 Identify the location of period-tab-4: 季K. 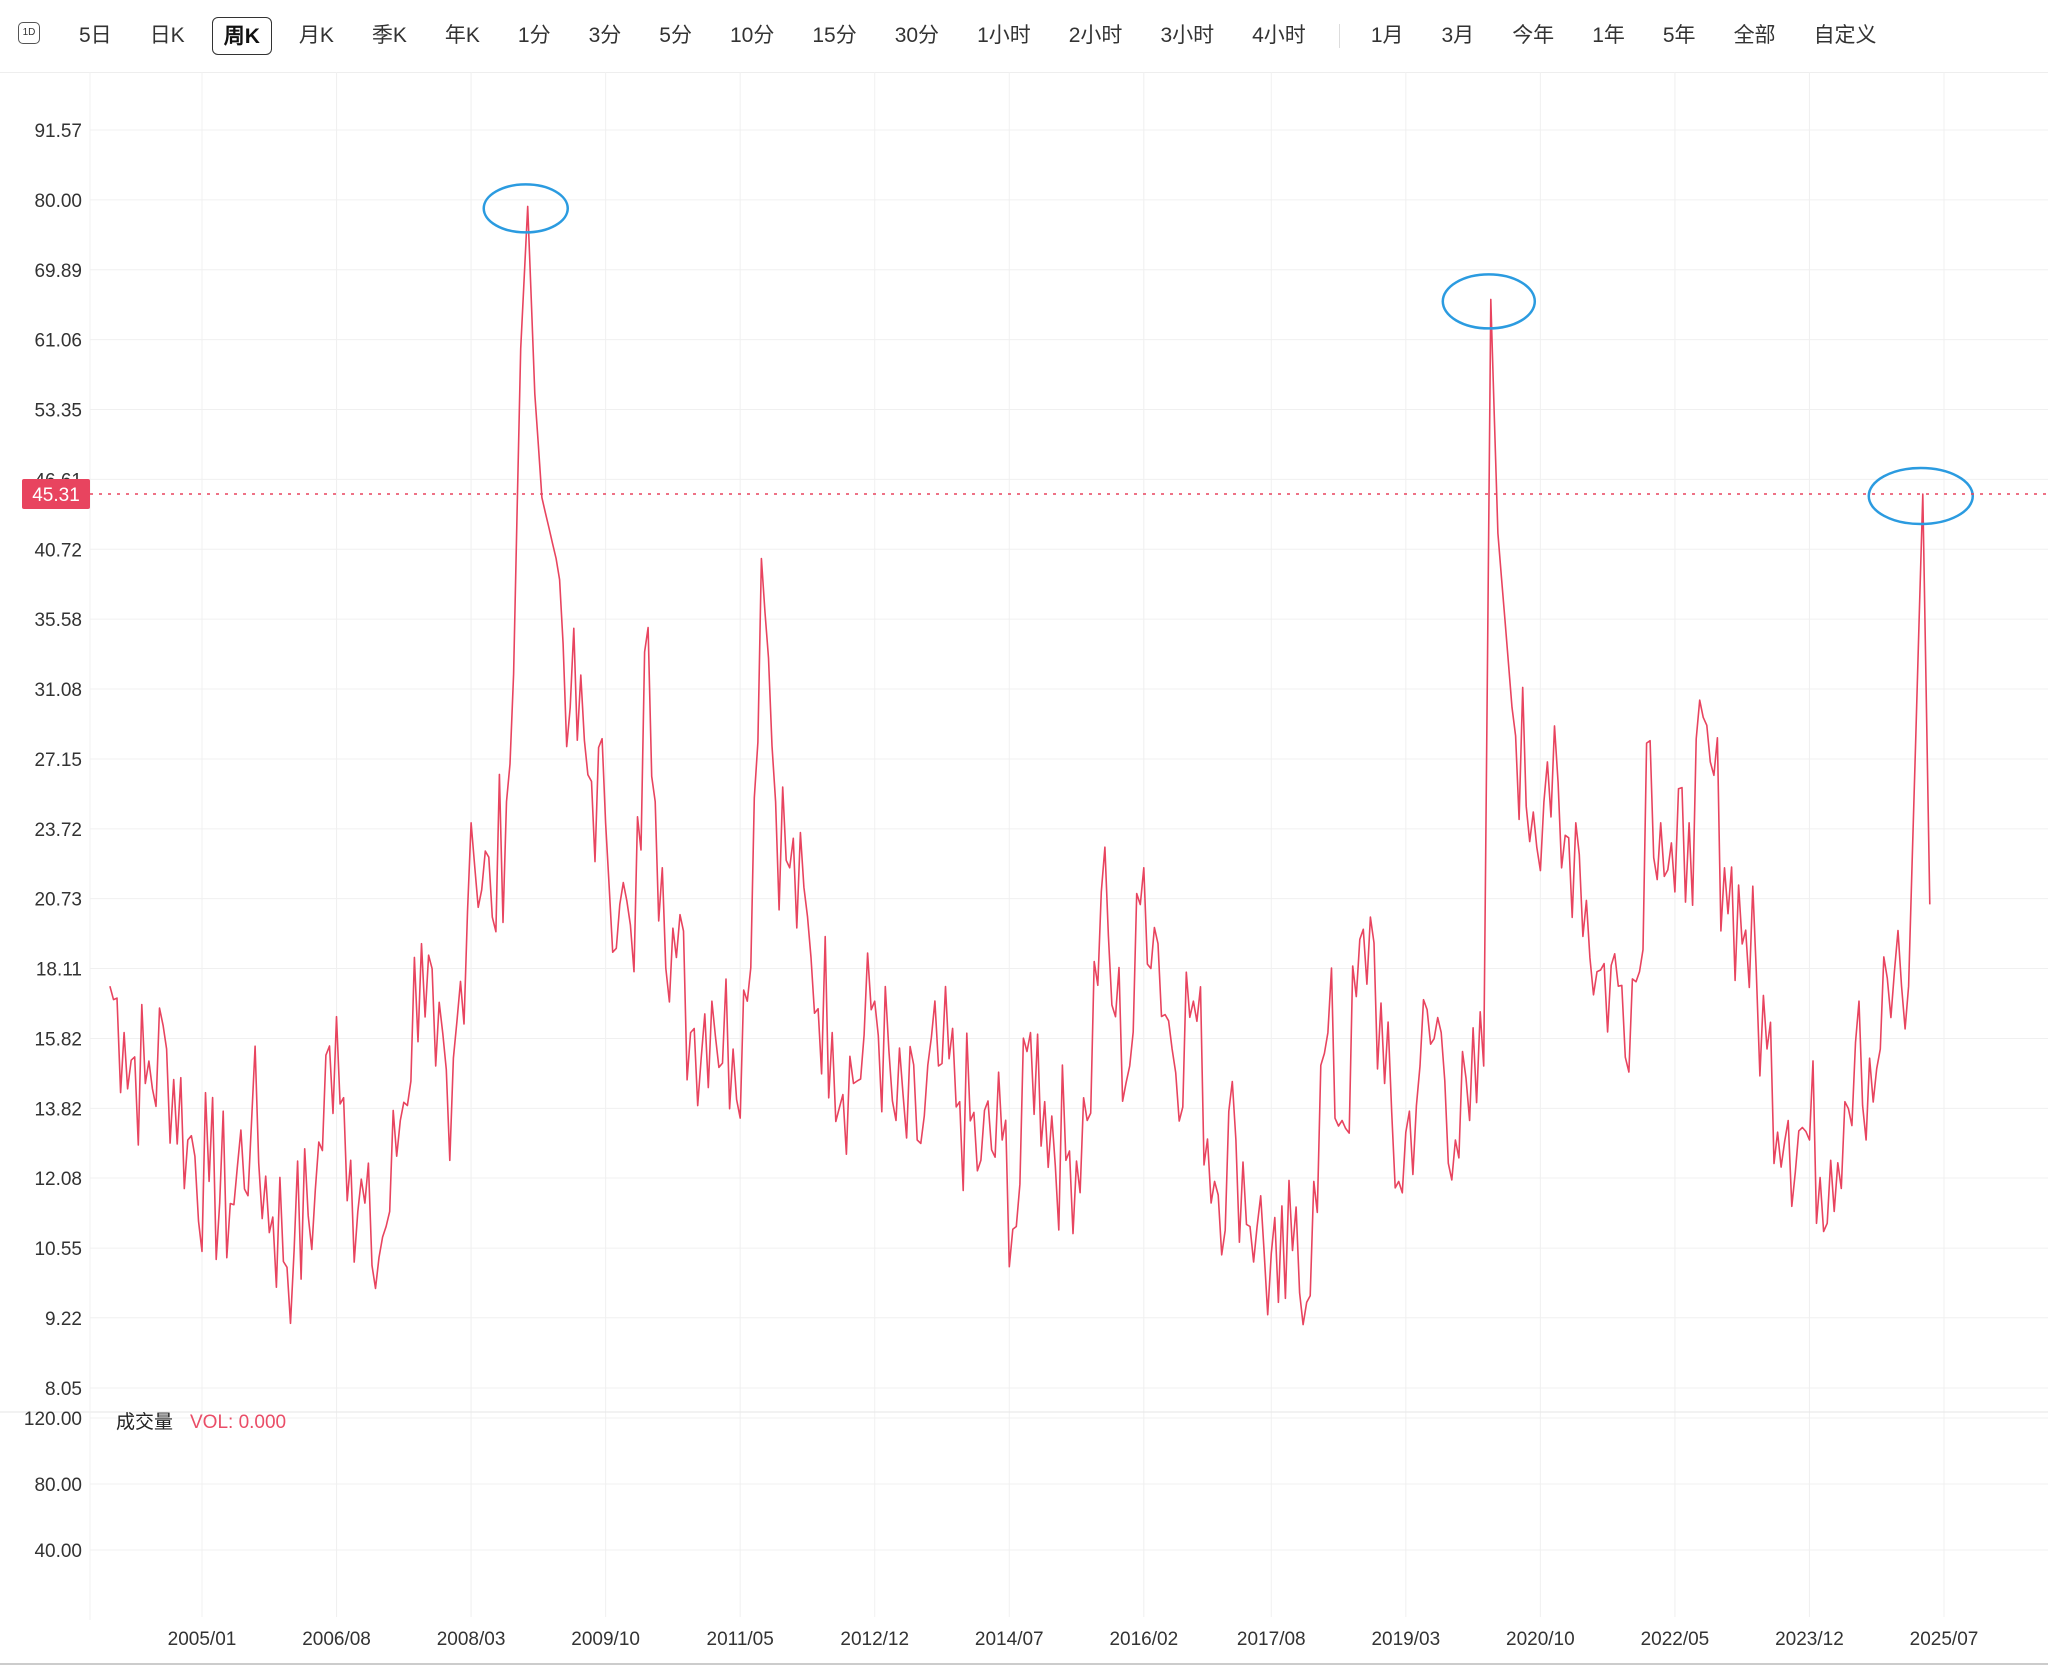
(389, 35).